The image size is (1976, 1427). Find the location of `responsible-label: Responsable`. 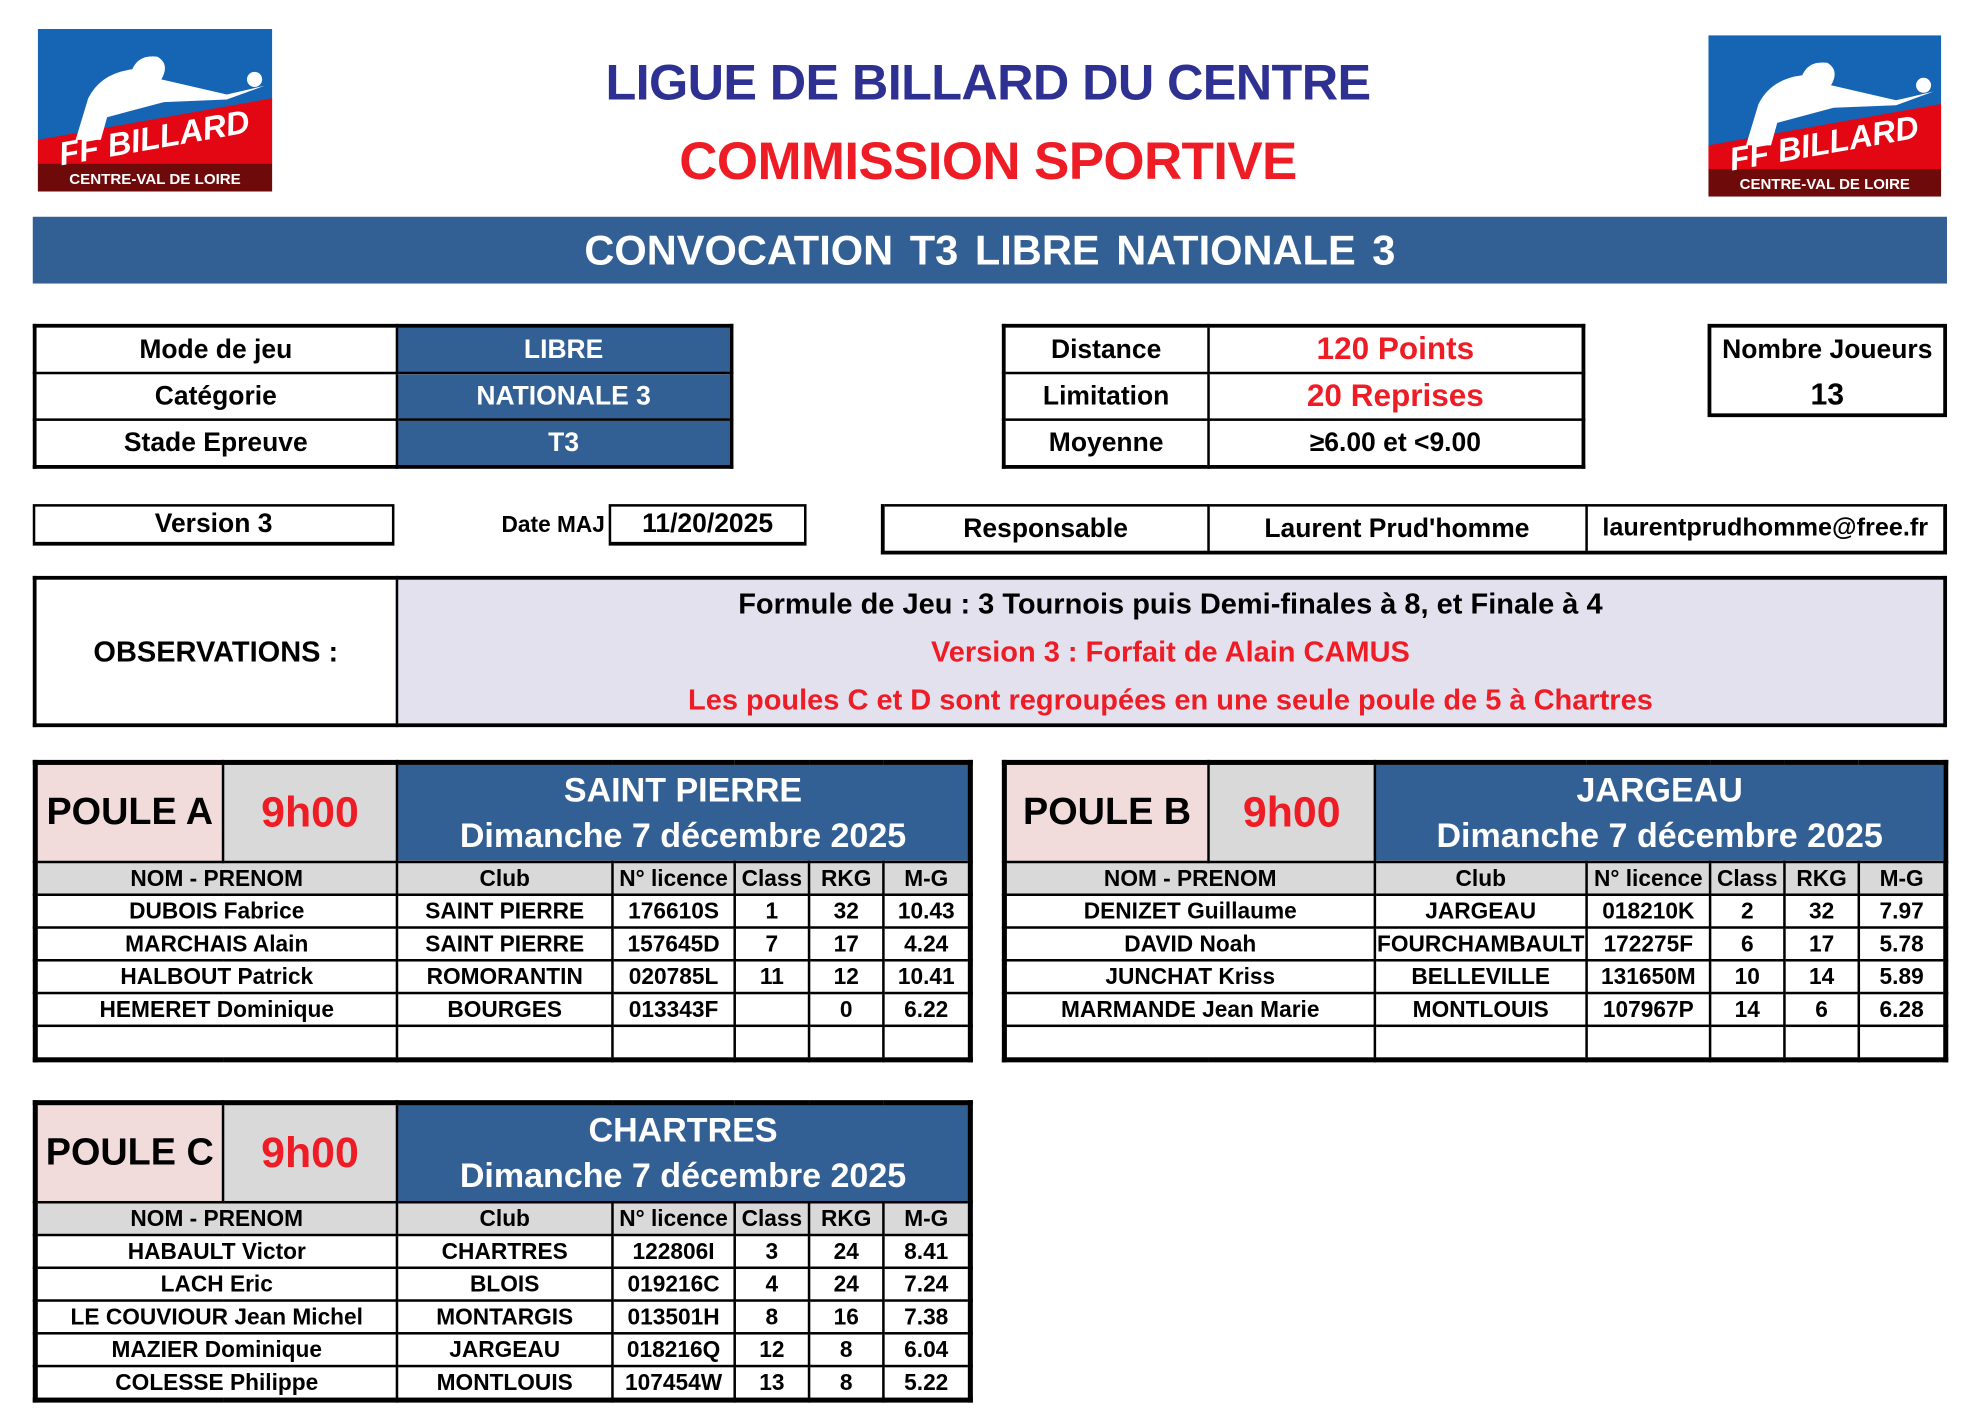

responsible-label: Responsable is located at coordinates (1045, 529).